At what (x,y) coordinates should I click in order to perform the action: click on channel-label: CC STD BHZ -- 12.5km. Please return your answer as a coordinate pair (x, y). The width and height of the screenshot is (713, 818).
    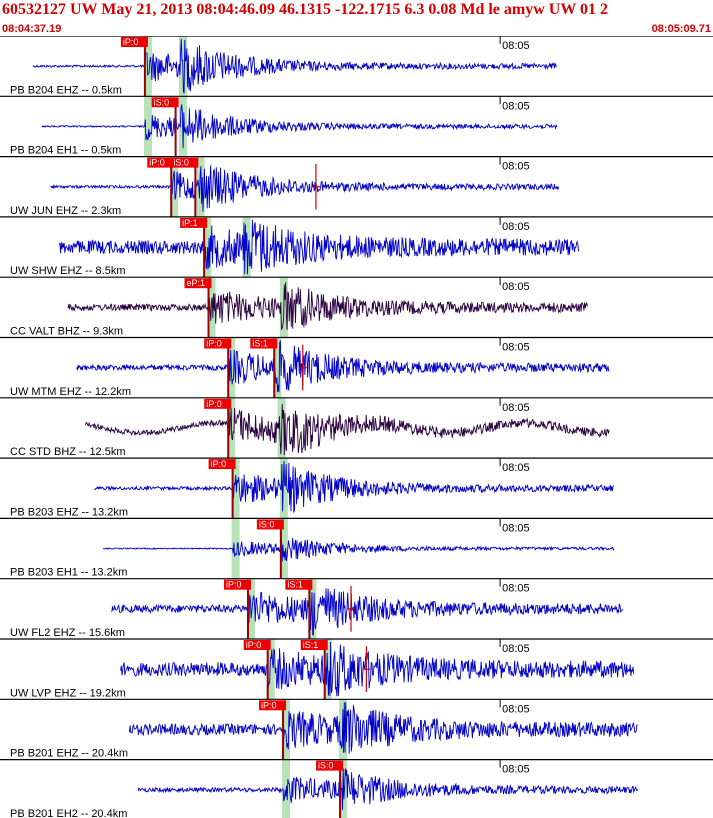
    Looking at the image, I should click on (68, 452).